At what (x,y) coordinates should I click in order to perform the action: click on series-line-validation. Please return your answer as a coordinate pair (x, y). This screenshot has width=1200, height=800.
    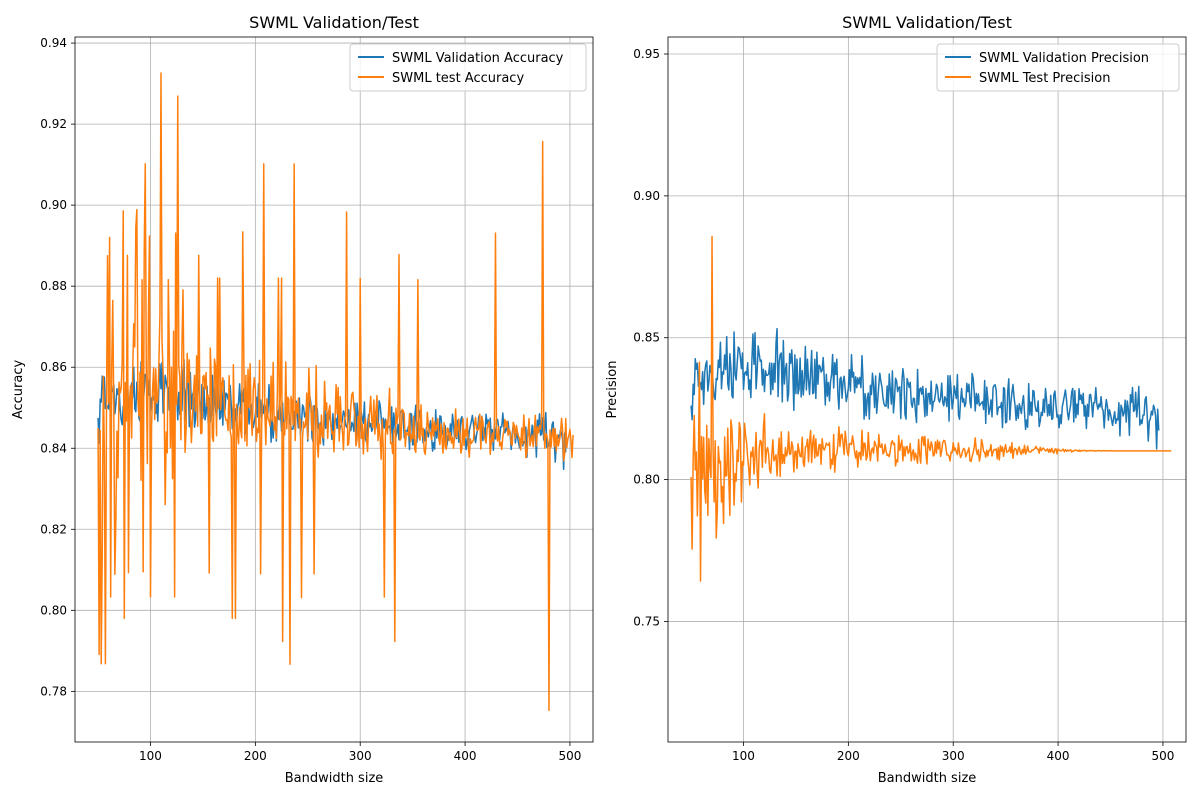
    Looking at the image, I should click on (925, 388).